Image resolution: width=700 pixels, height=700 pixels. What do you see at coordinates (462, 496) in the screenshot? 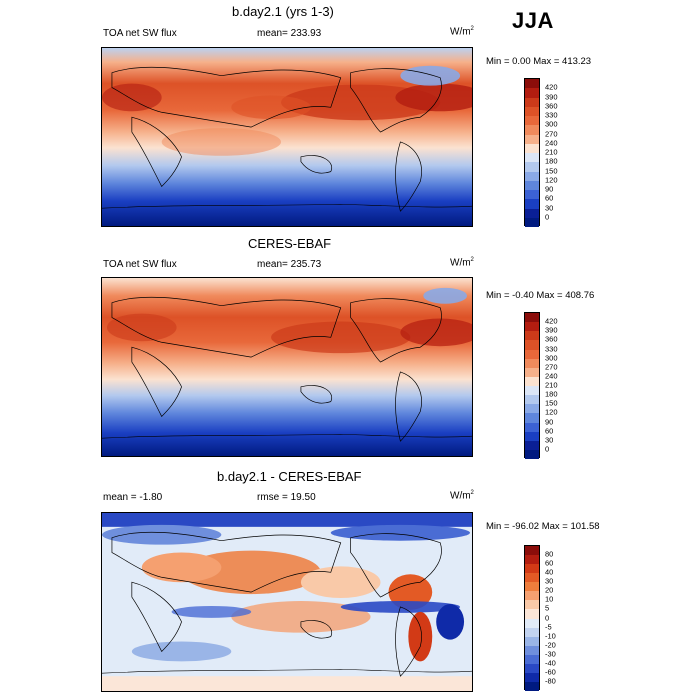
I see `panel3-units: W/m2` at bounding box center [462, 496].